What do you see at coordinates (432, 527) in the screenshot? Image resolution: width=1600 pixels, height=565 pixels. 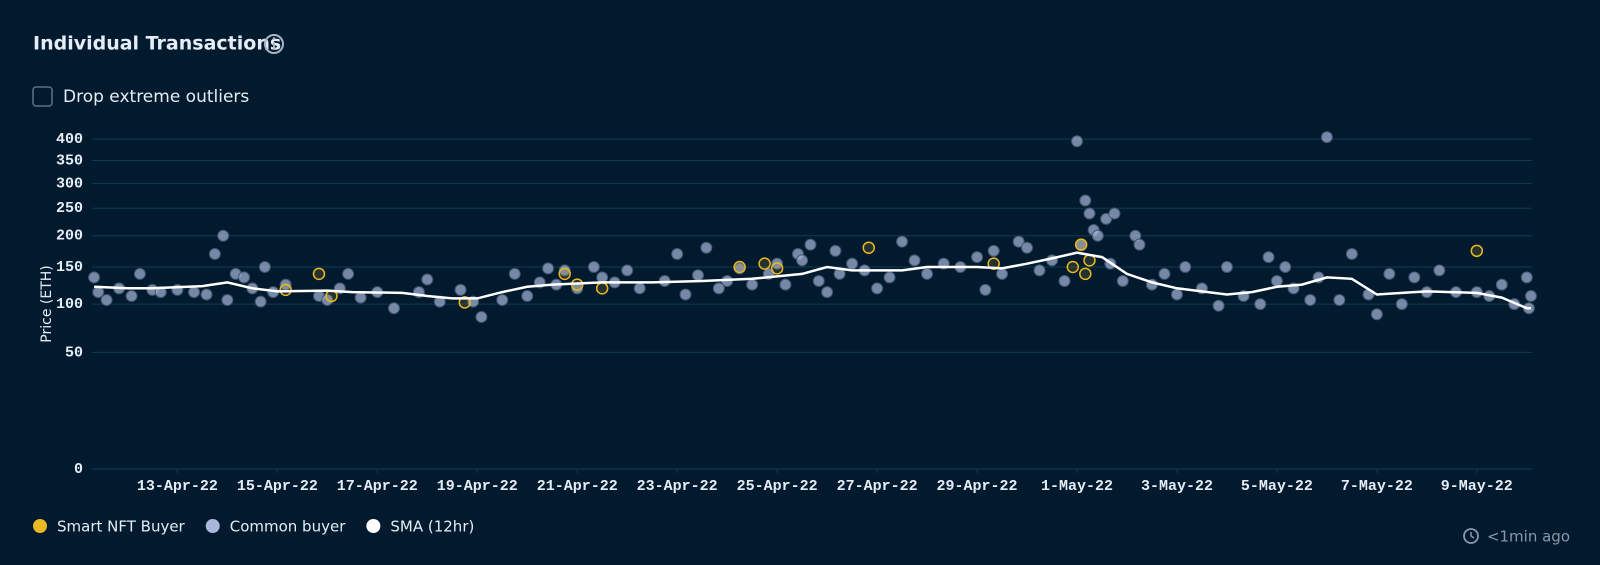 I see `legend-label: SMA (12hr)` at bounding box center [432, 527].